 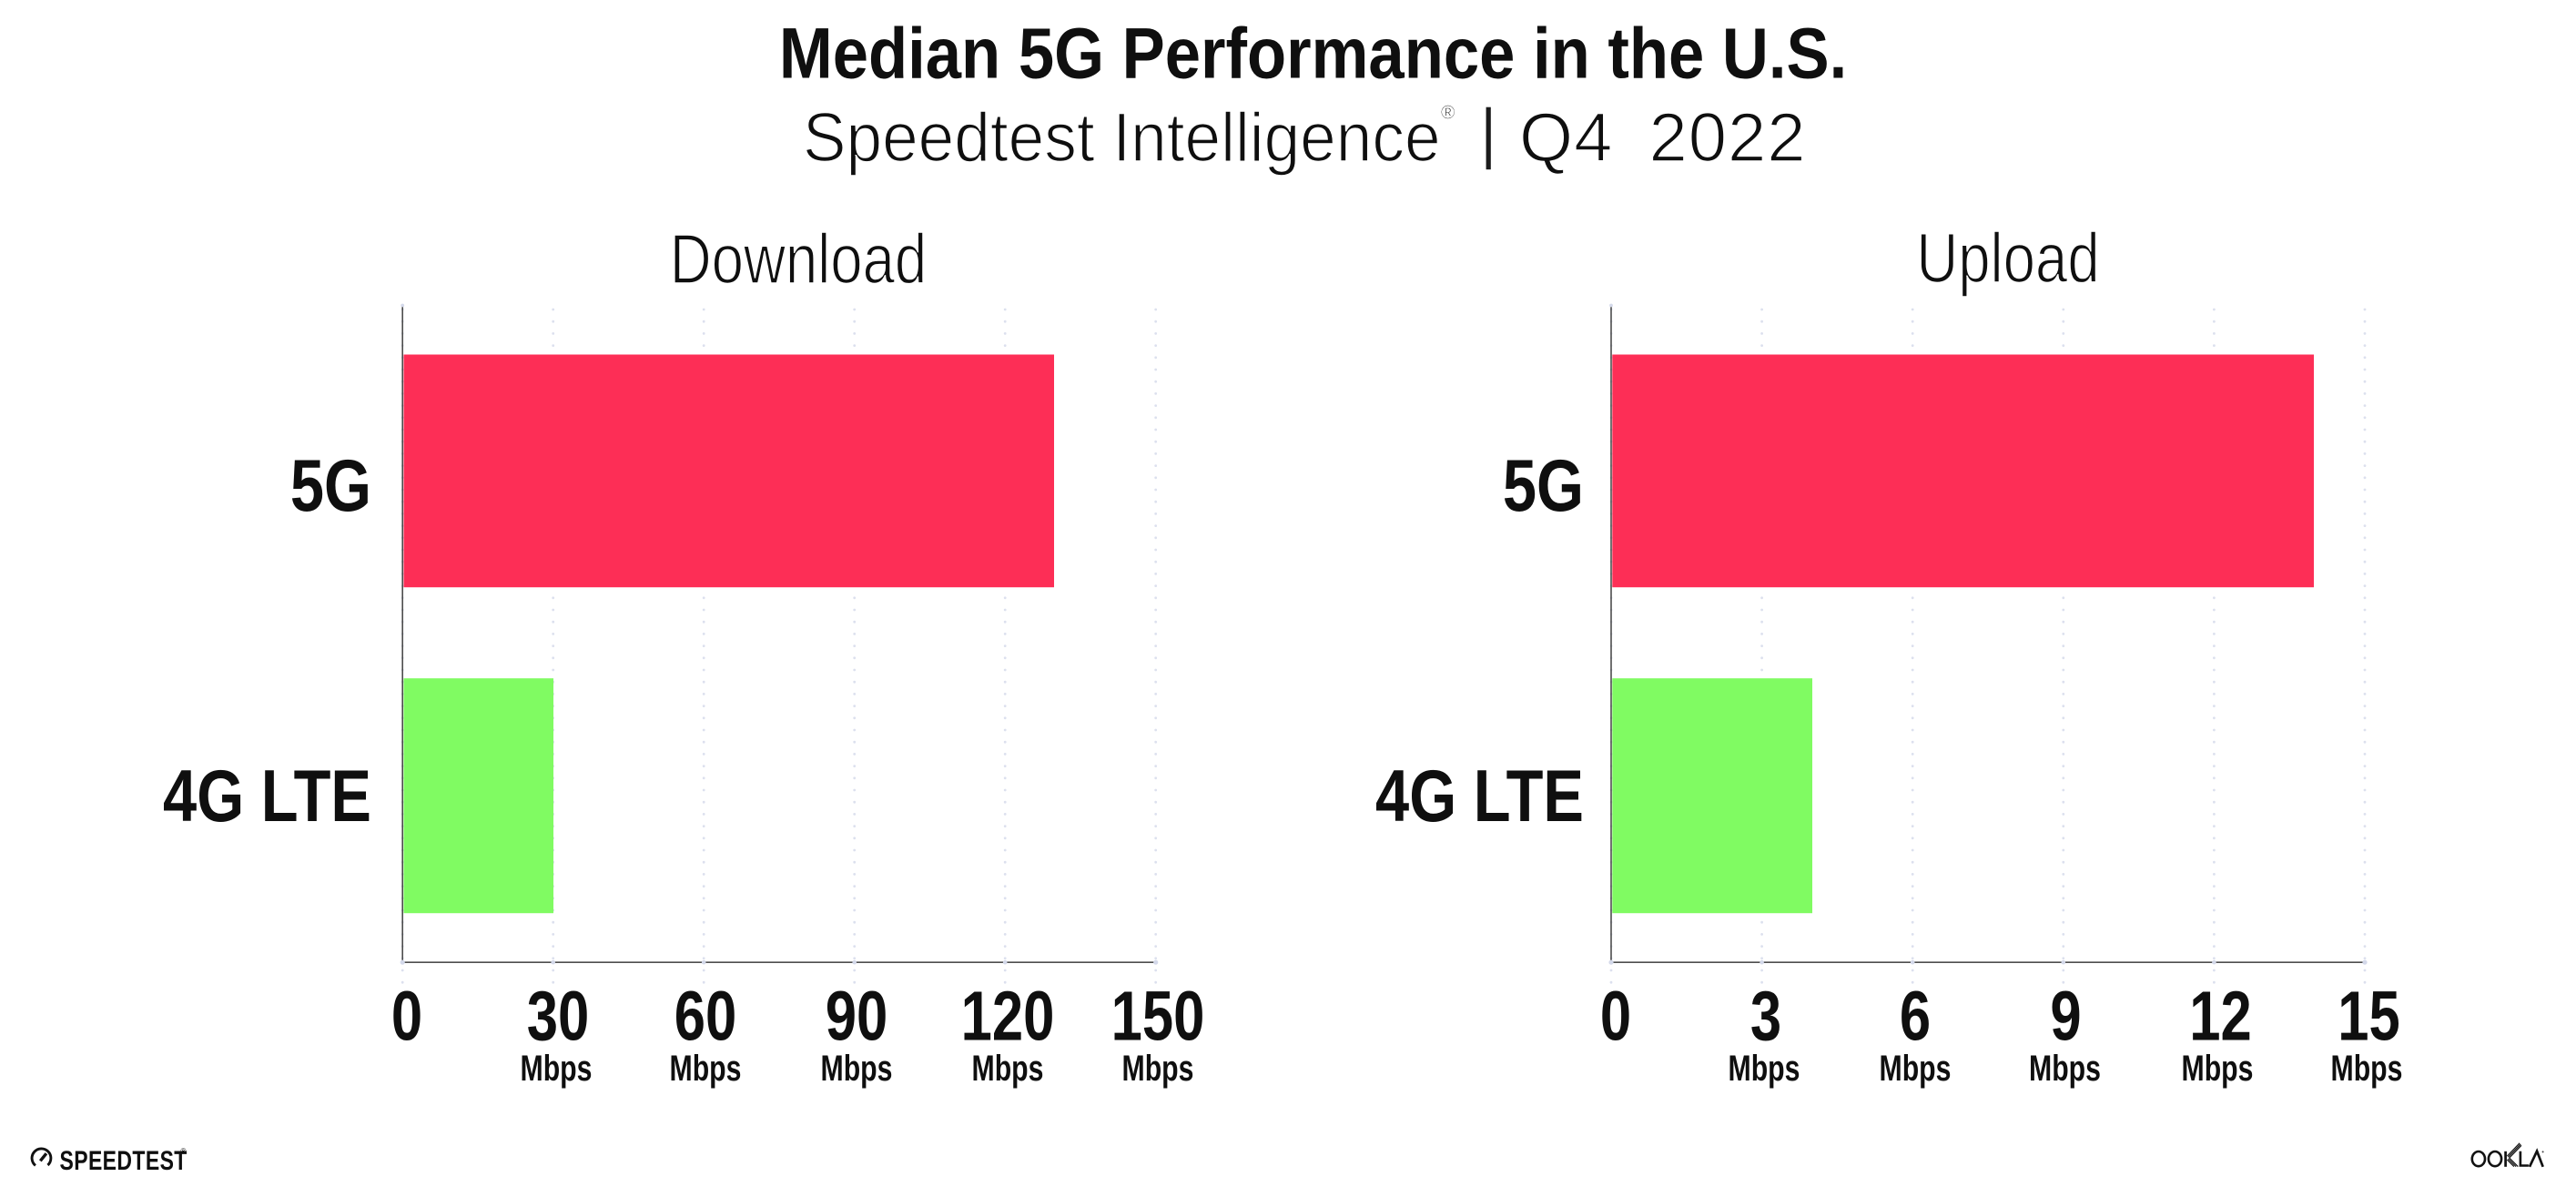 What do you see at coordinates (2220, 1016) in the screenshot?
I see `svg-text: 12` at bounding box center [2220, 1016].